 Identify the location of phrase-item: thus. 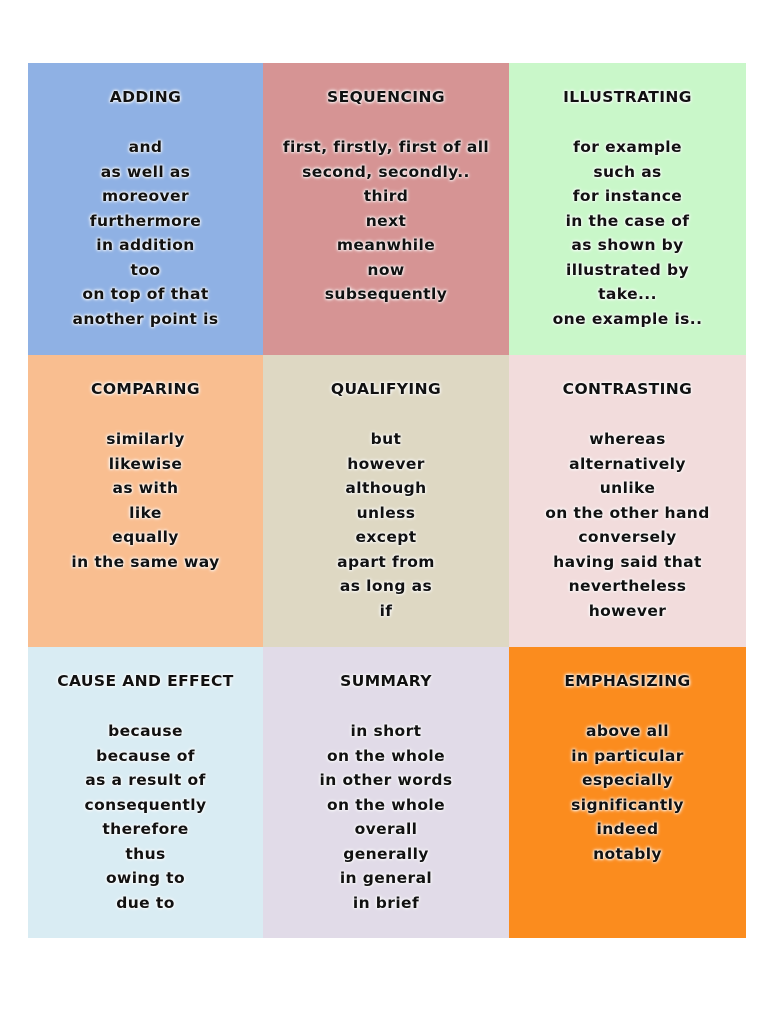
(145, 853).